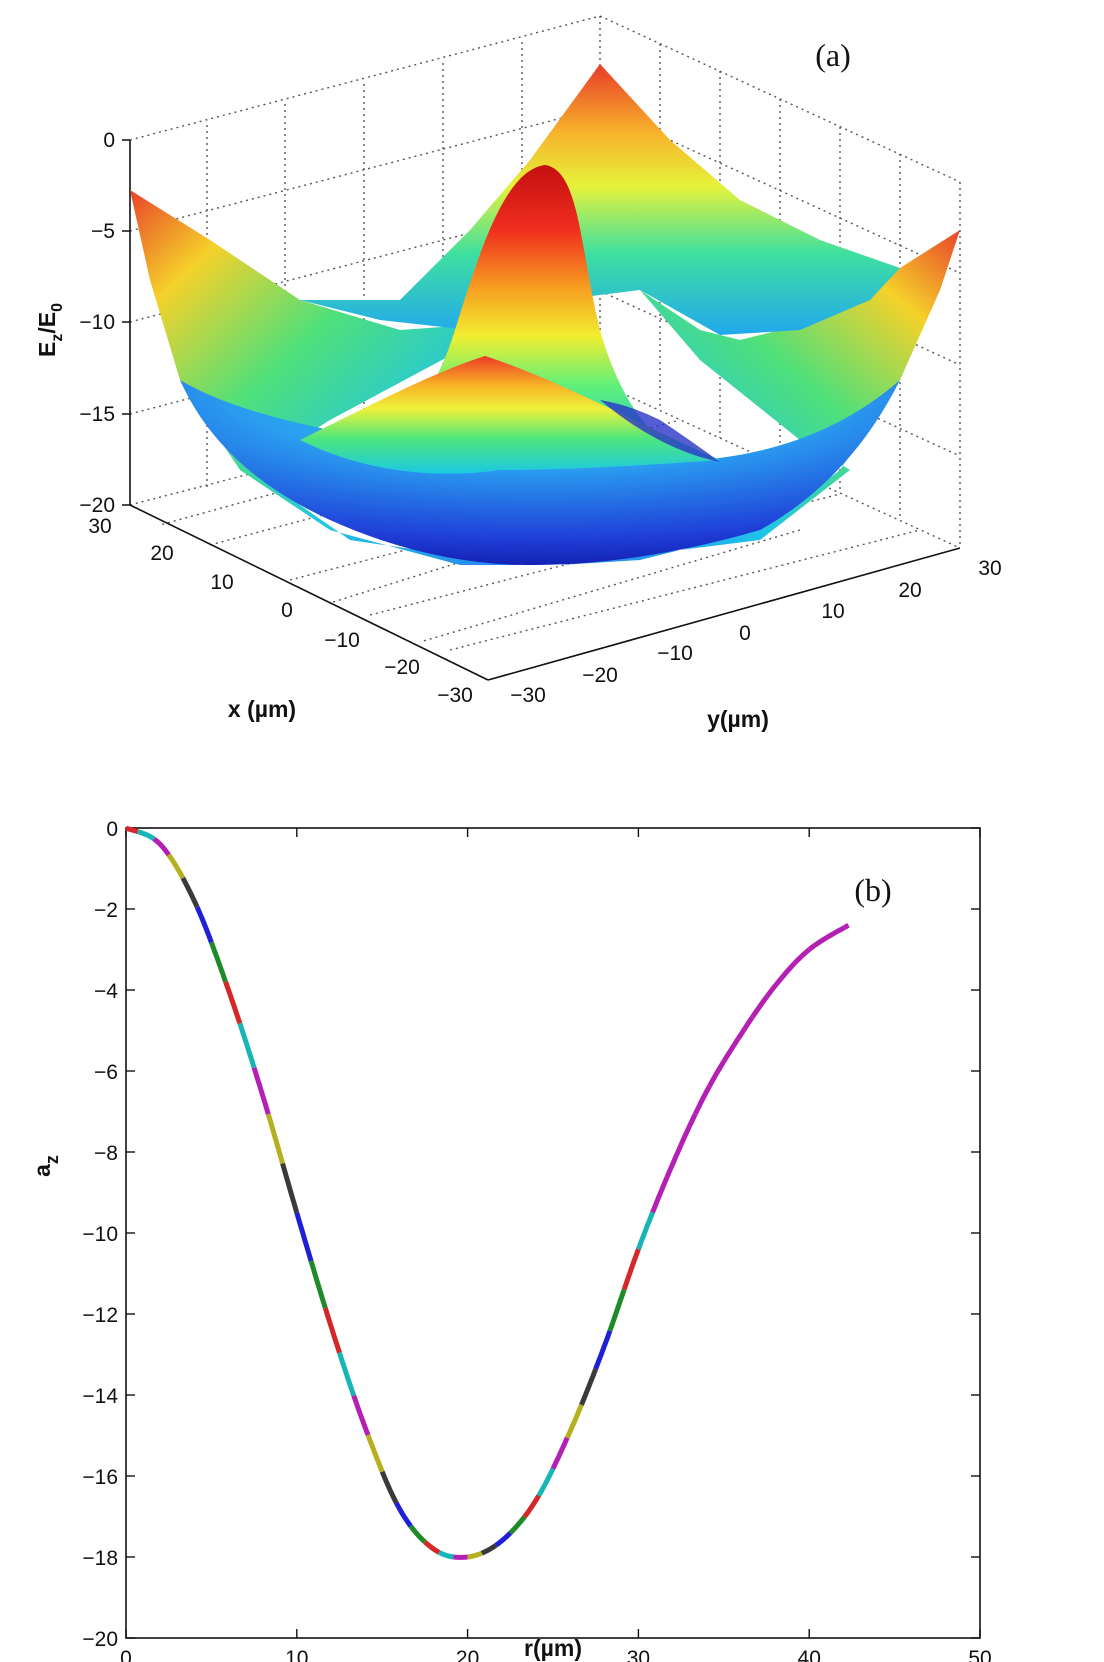 Image resolution: width=1104 pixels, height=1662 pixels. Describe the element at coordinates (330, 377) in the screenshot. I see `surface-left-wall` at that location.